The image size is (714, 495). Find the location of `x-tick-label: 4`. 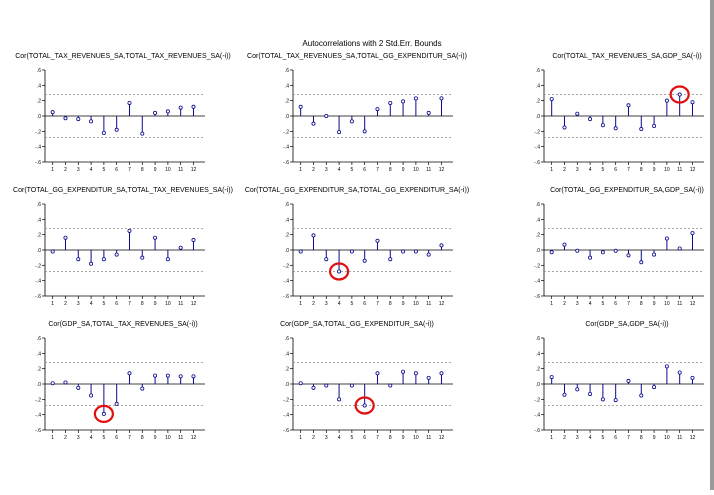

x-tick-label: 4 is located at coordinates (91, 438).